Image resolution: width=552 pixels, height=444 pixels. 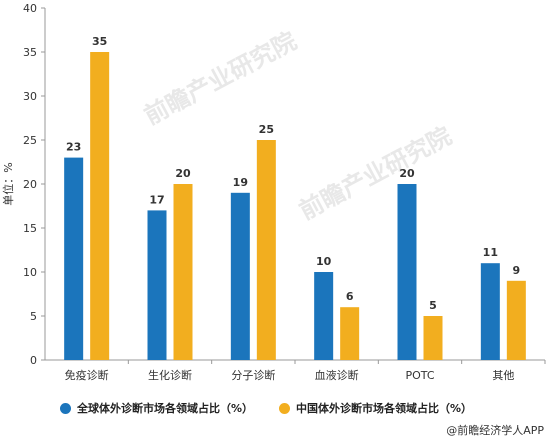 I want to click on data-label: 5, so click(x=433, y=305).